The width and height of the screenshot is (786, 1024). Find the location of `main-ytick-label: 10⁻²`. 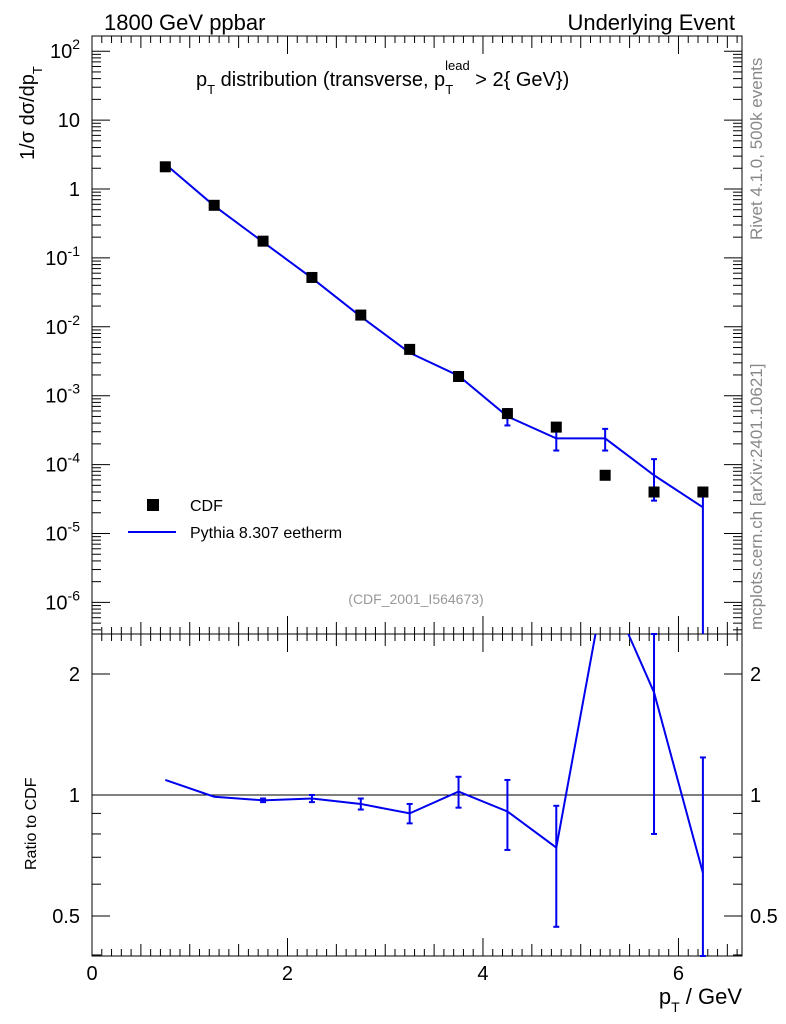

main-ytick-label: 10⁻² is located at coordinates (62, 325).